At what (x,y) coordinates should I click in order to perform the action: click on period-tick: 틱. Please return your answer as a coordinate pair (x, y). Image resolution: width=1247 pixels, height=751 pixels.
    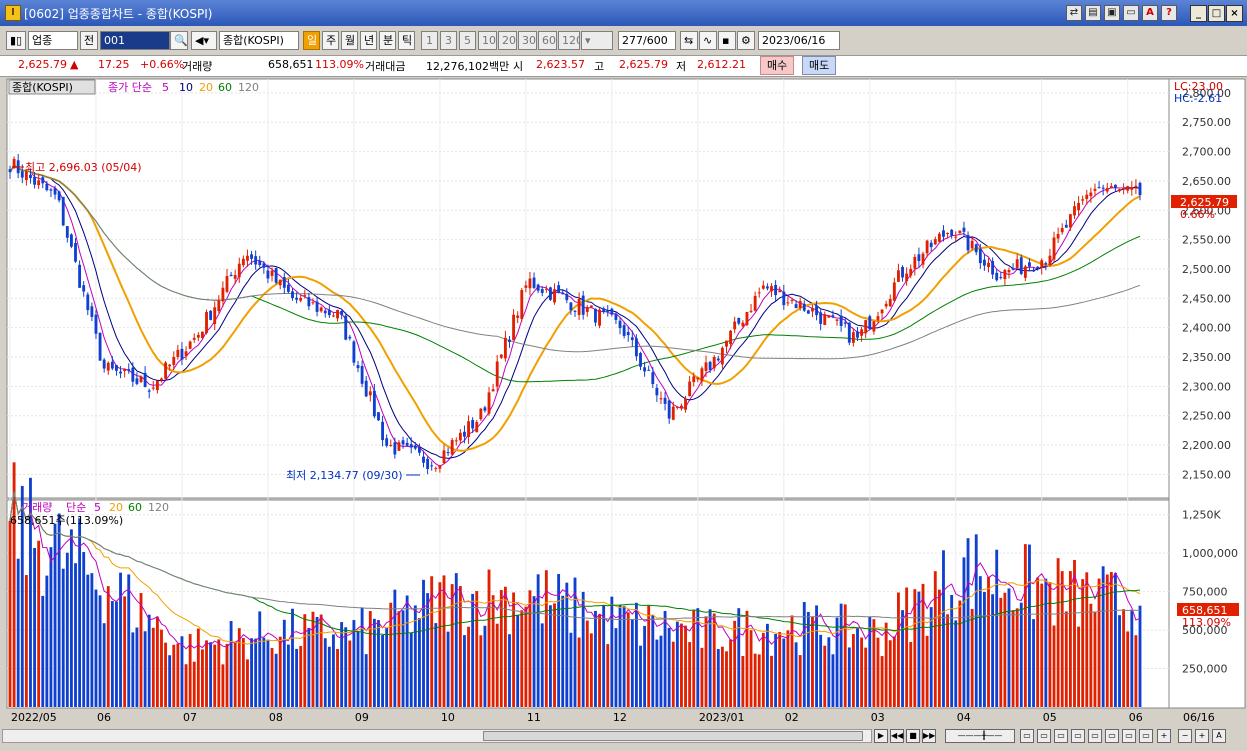
    Looking at the image, I should click on (406, 40).